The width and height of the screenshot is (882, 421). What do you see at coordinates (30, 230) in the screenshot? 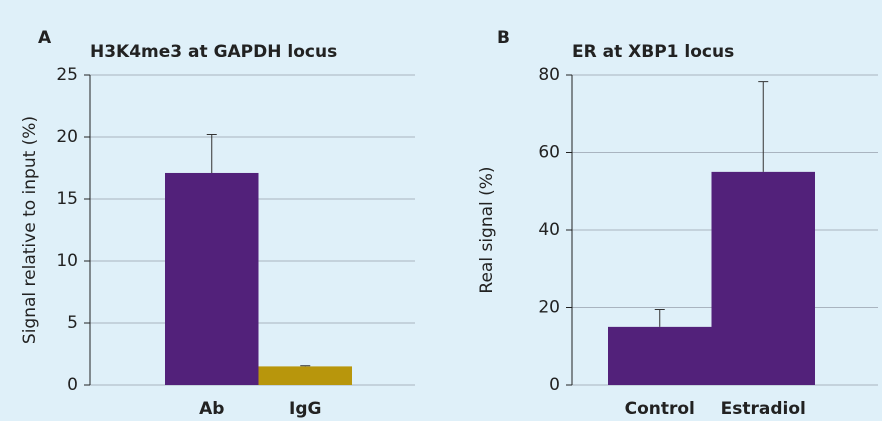
I see `y-axis-label: Signal relative to input (%)` at bounding box center [30, 230].